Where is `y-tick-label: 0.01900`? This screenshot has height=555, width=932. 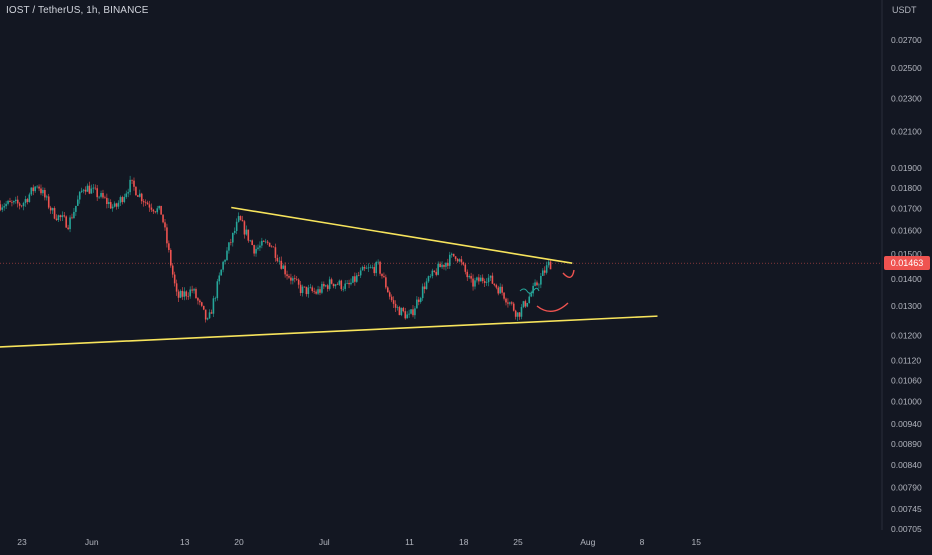 y-tick-label: 0.01900 is located at coordinates (906, 168).